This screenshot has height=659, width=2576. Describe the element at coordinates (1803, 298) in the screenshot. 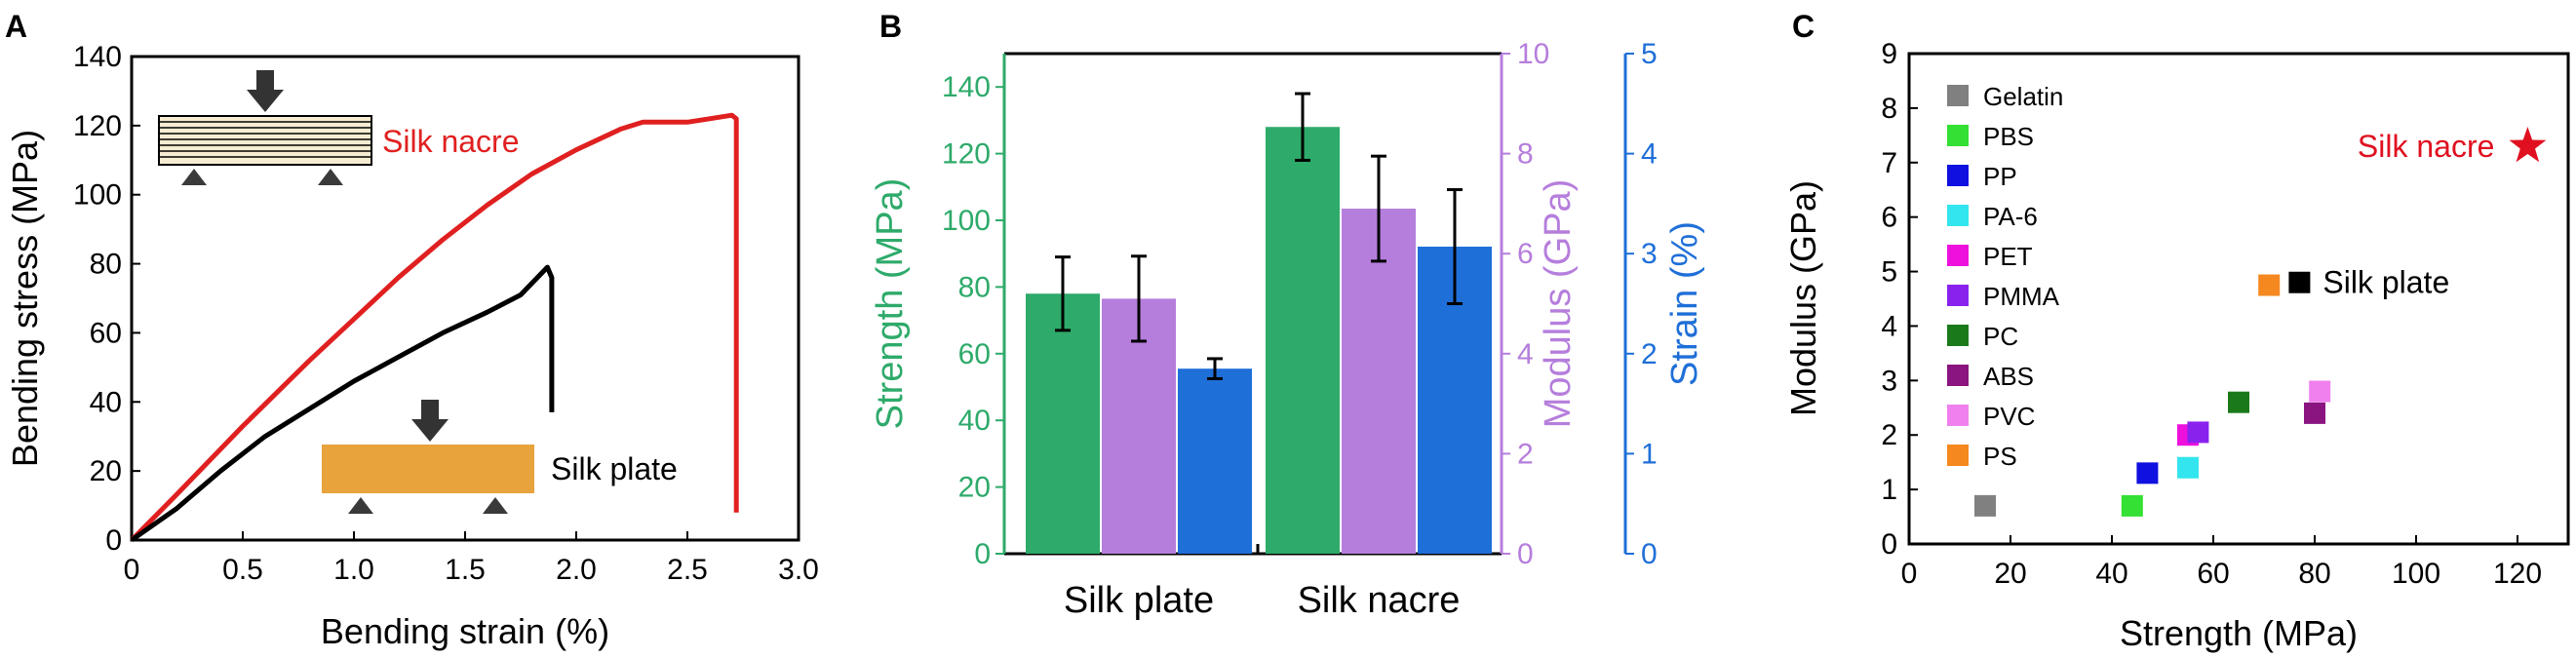

I see `panel-c-ylabel: Modulus (GPa)` at that location.